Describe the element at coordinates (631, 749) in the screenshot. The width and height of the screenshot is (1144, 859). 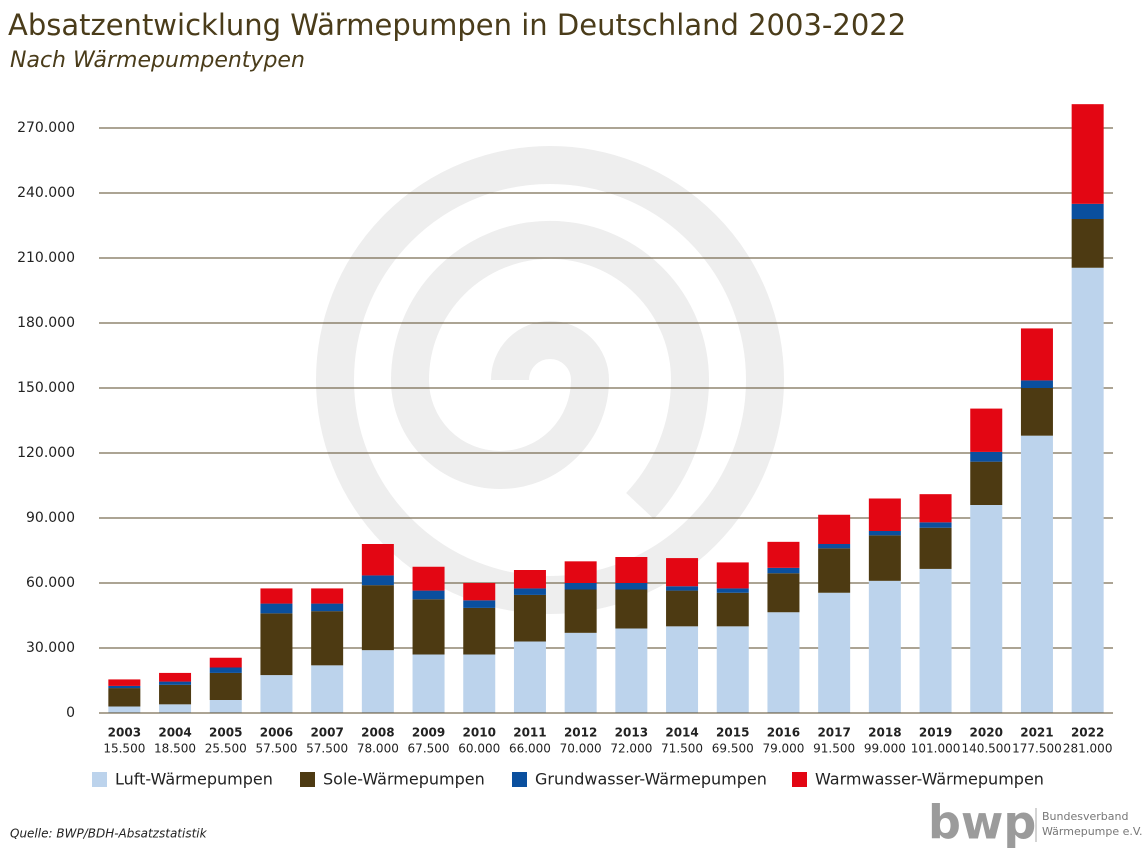
I see `total-label: 72.000` at that location.